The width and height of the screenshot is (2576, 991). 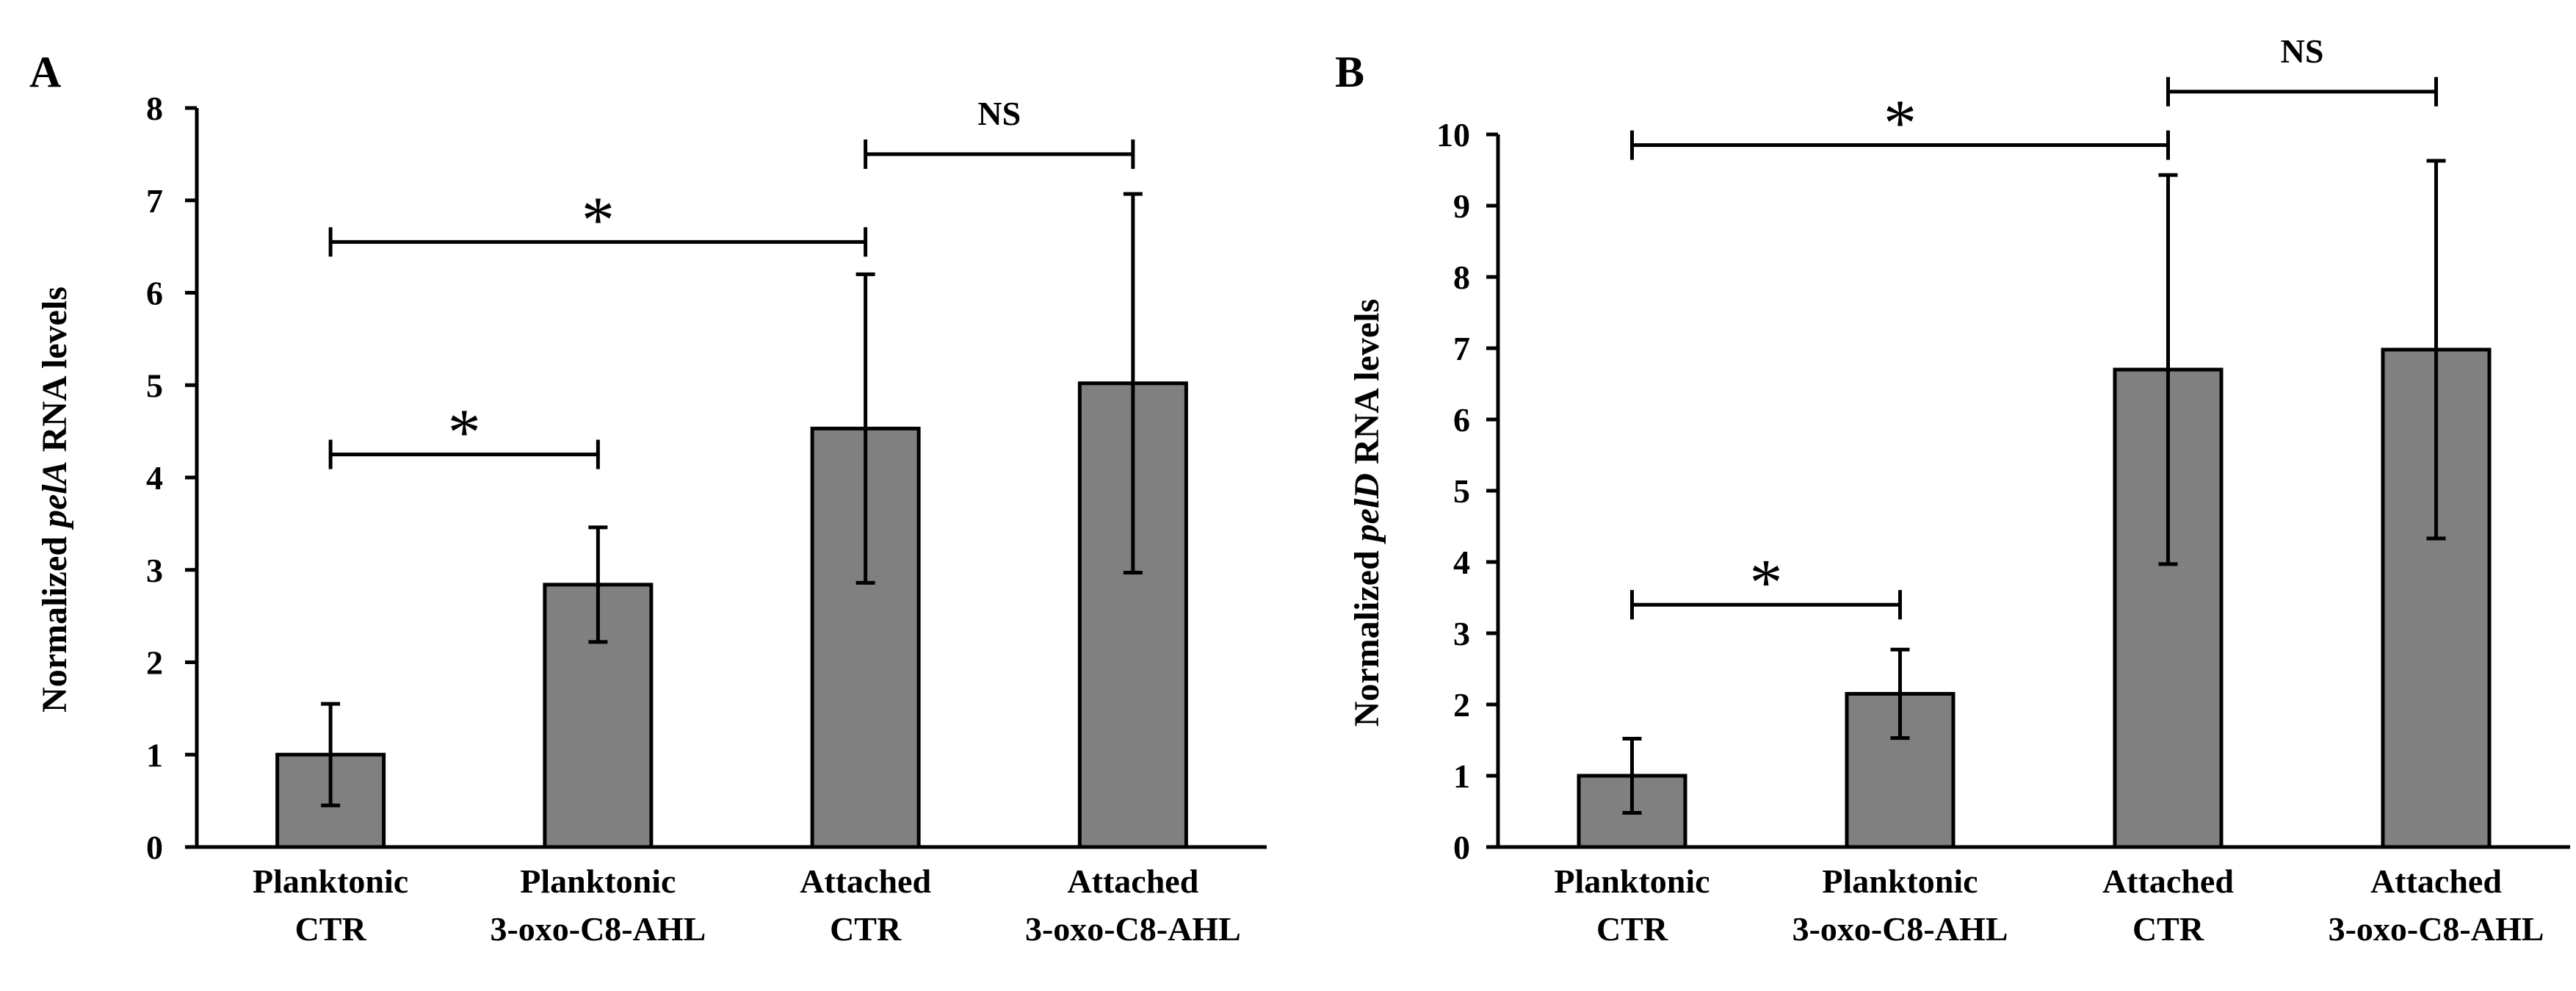 I want to click on y-axis-label-gene: pelD, so click(x=1366, y=508).